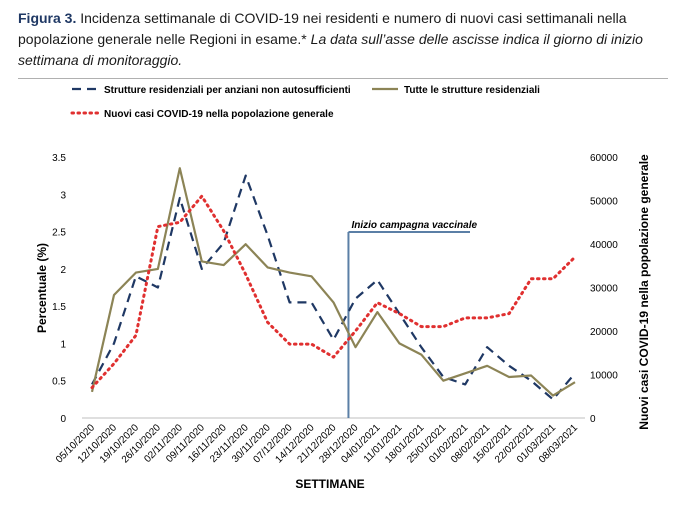 This screenshot has height=510, width=677. What do you see at coordinates (59, 307) in the screenshot?
I see `y-tick-label: 1.5` at bounding box center [59, 307].